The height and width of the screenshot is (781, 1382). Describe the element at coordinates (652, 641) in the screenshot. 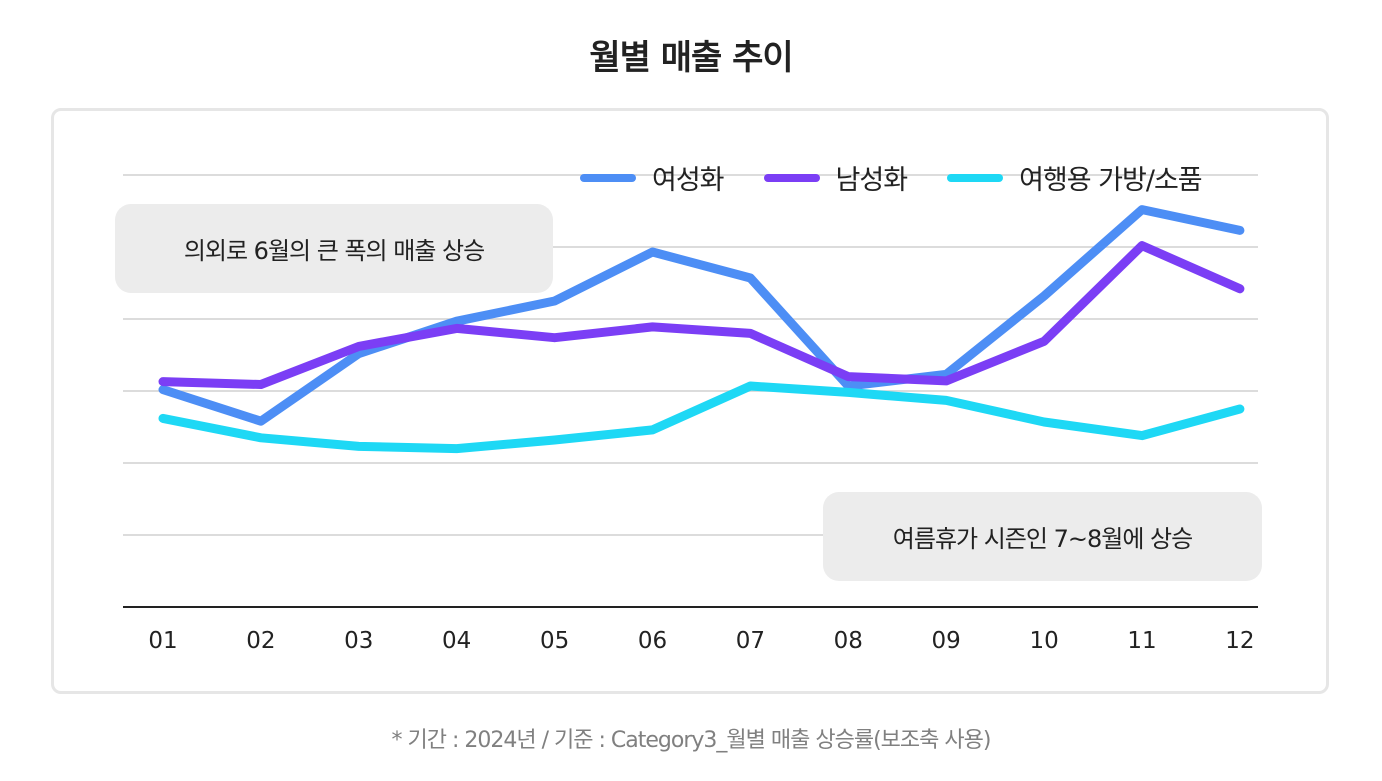

I see `x-tick-label: 06` at that location.